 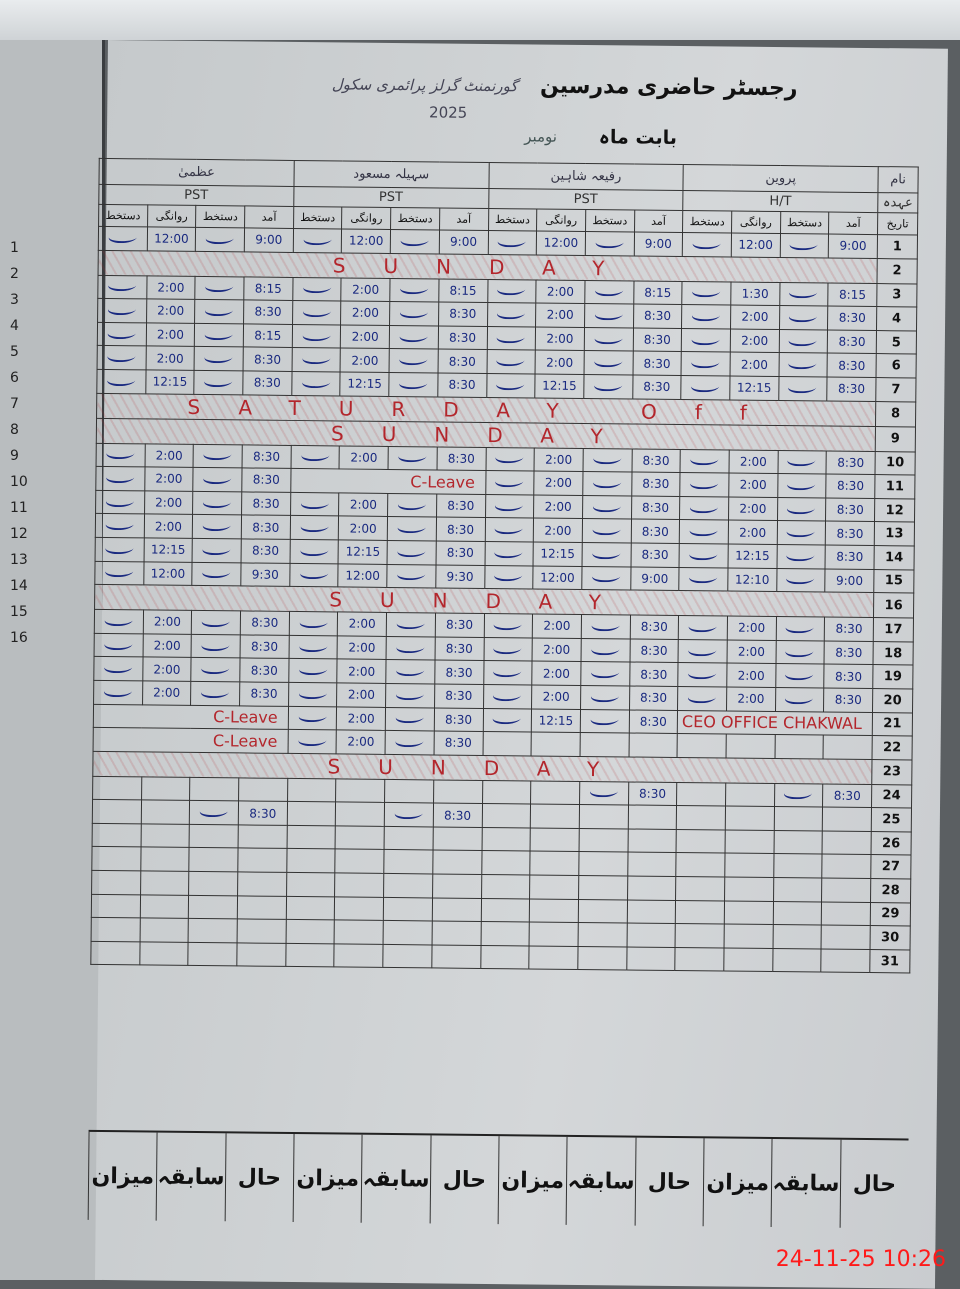 I want to click on footer-label: میزان, so click(x=737, y=1183).